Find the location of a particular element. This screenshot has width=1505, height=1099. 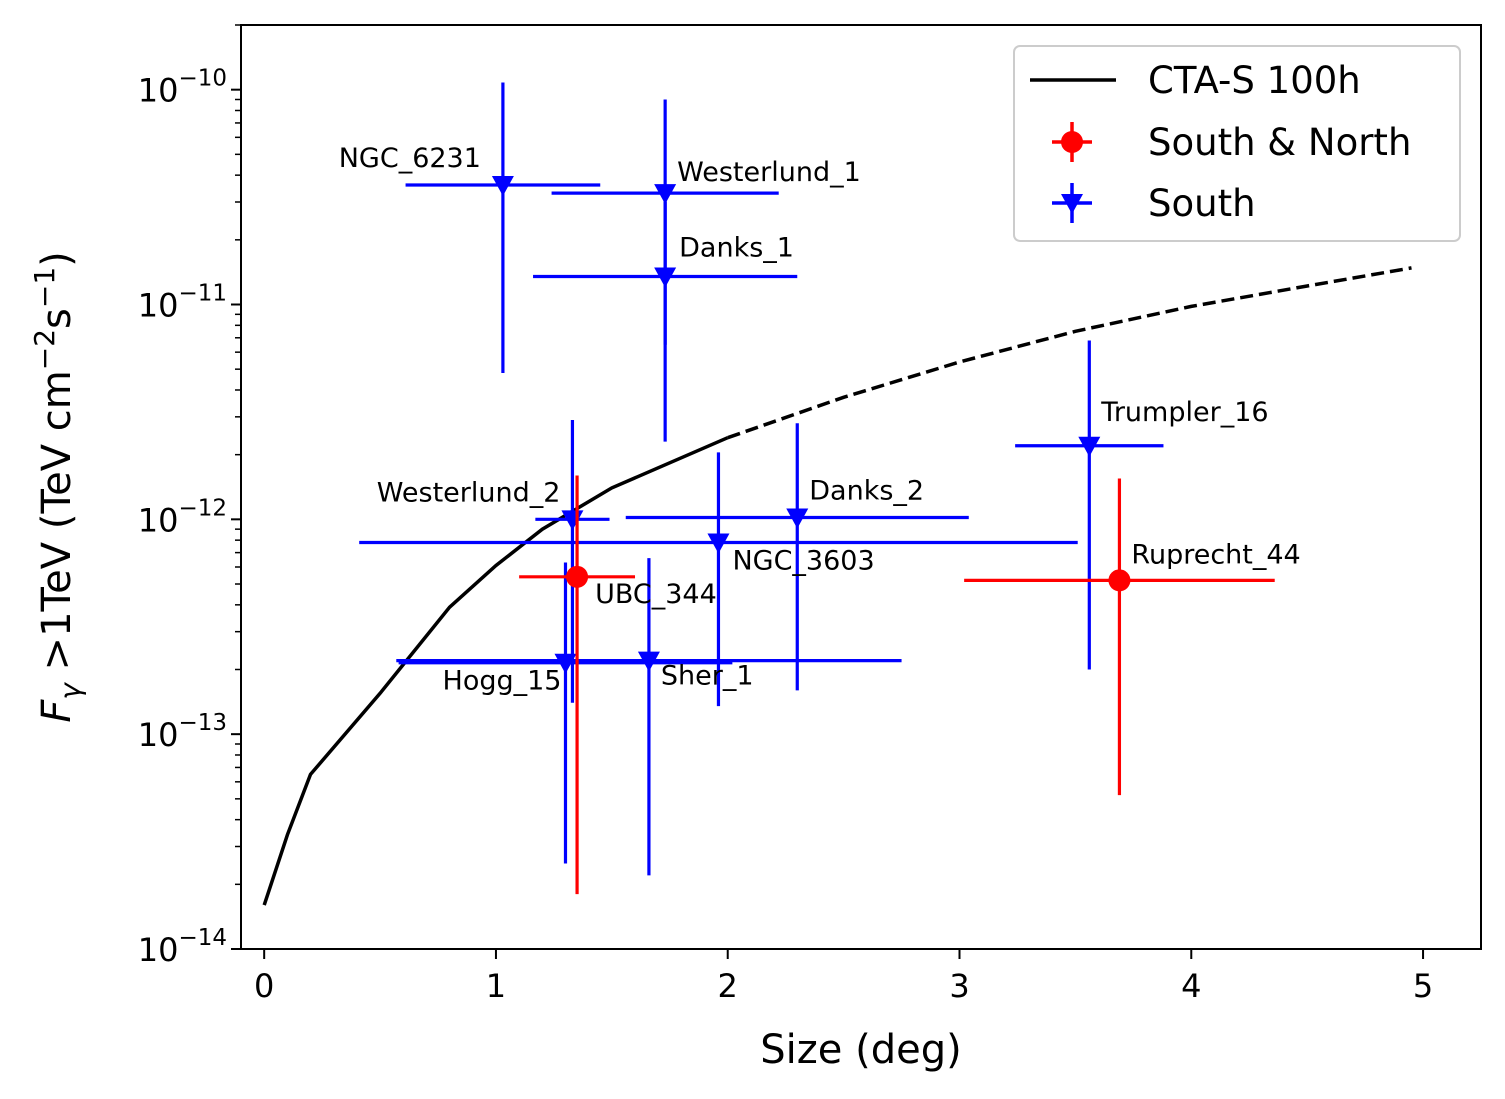

y-tick-label: 10−13 is located at coordinates (182, 732).